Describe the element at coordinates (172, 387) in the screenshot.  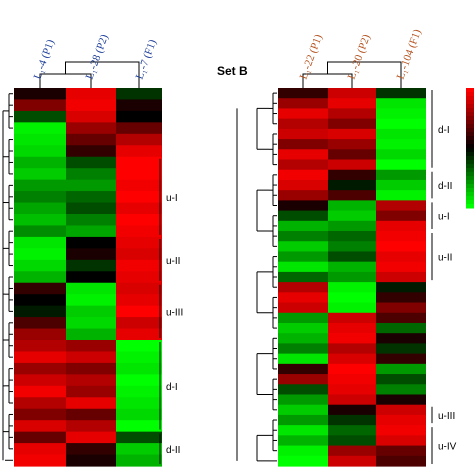
I see `cluster-label-a-3: d-I` at that location.